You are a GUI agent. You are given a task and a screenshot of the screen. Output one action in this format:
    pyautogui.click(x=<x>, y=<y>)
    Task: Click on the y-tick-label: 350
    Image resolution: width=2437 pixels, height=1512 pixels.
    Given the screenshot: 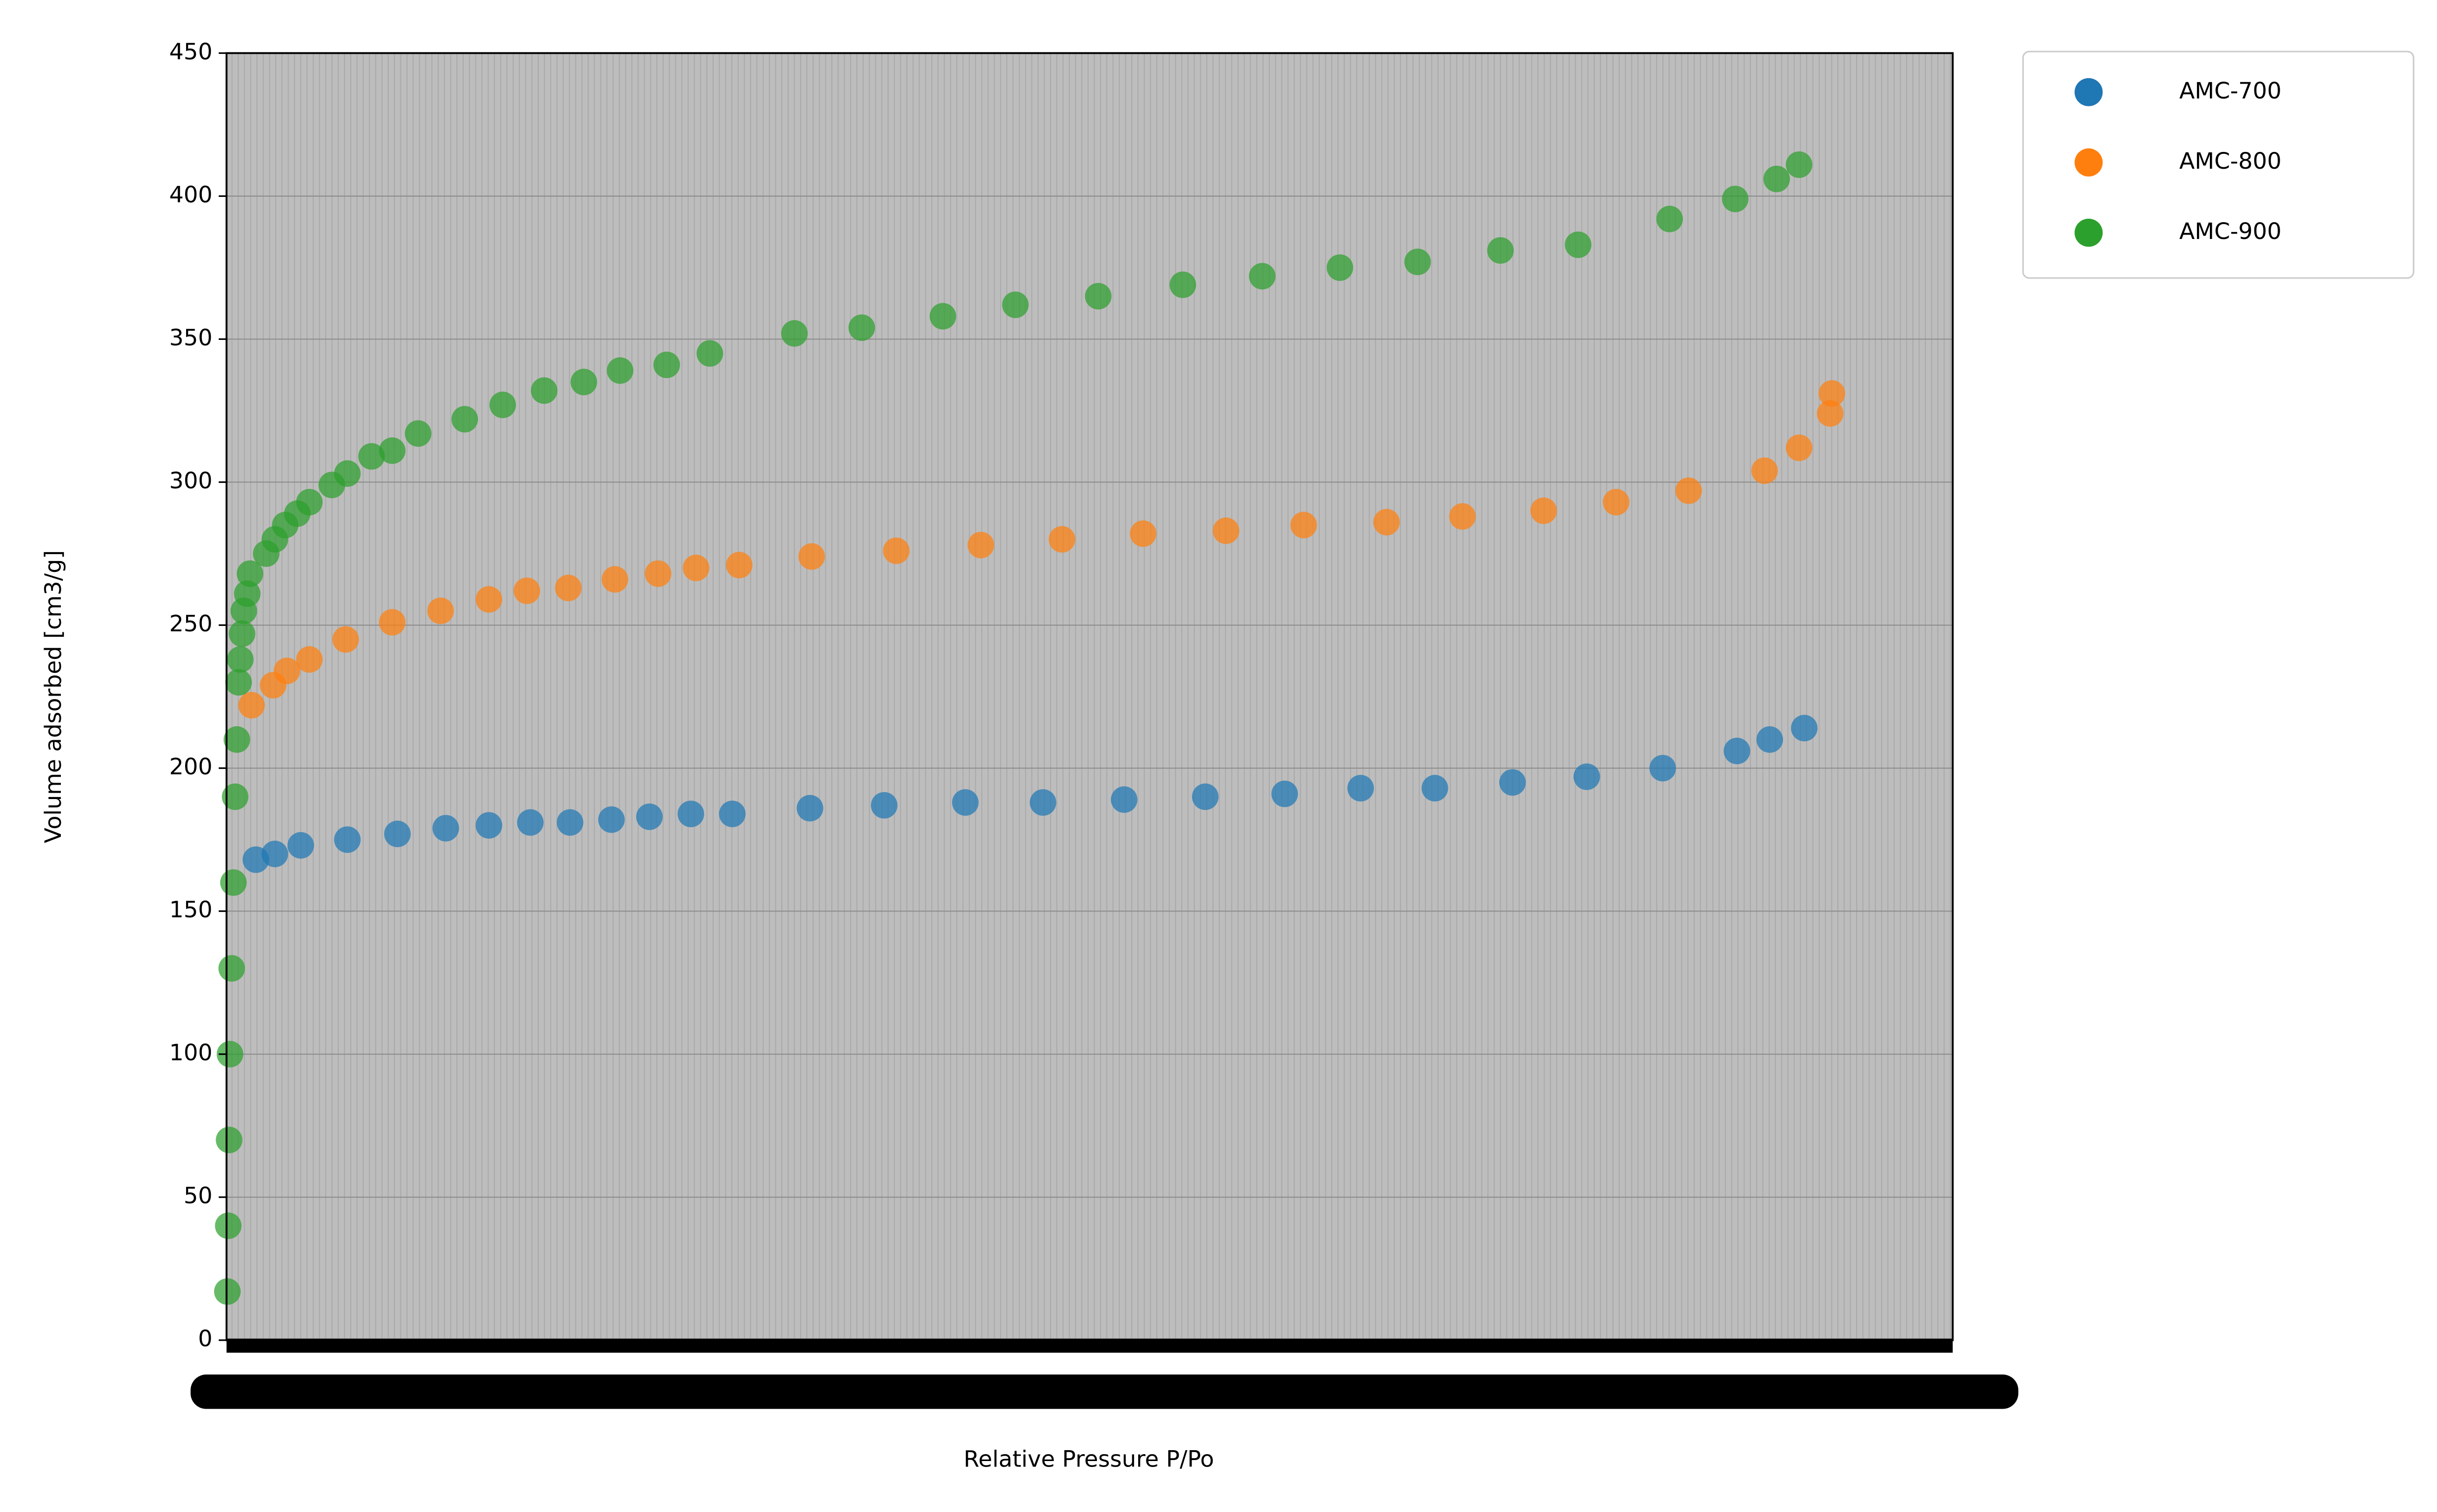 What is the action you would take?
    pyautogui.click(x=190, y=338)
    